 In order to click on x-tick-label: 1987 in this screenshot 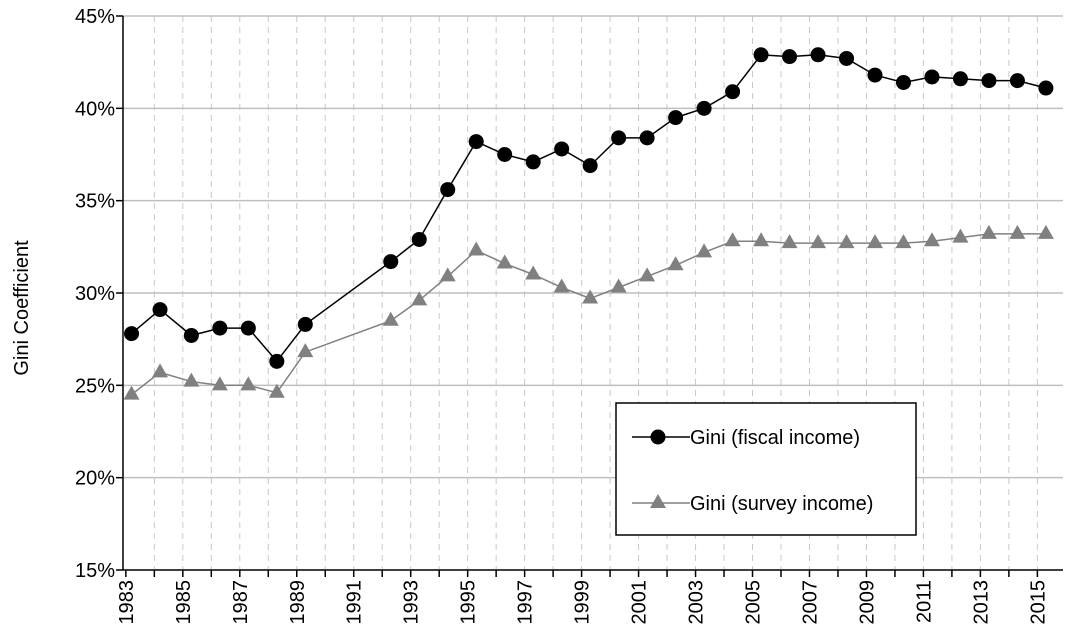, I will do `click(241, 602)`.